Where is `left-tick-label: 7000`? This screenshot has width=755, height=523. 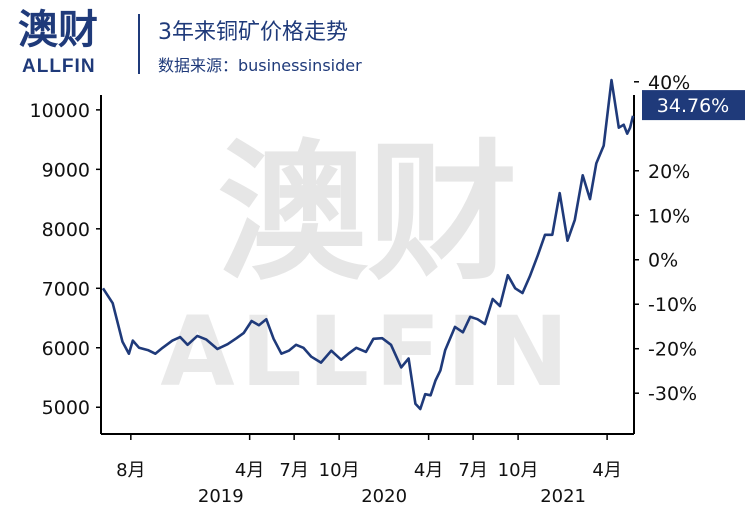 left-tick-label: 7000 is located at coordinates (66, 289).